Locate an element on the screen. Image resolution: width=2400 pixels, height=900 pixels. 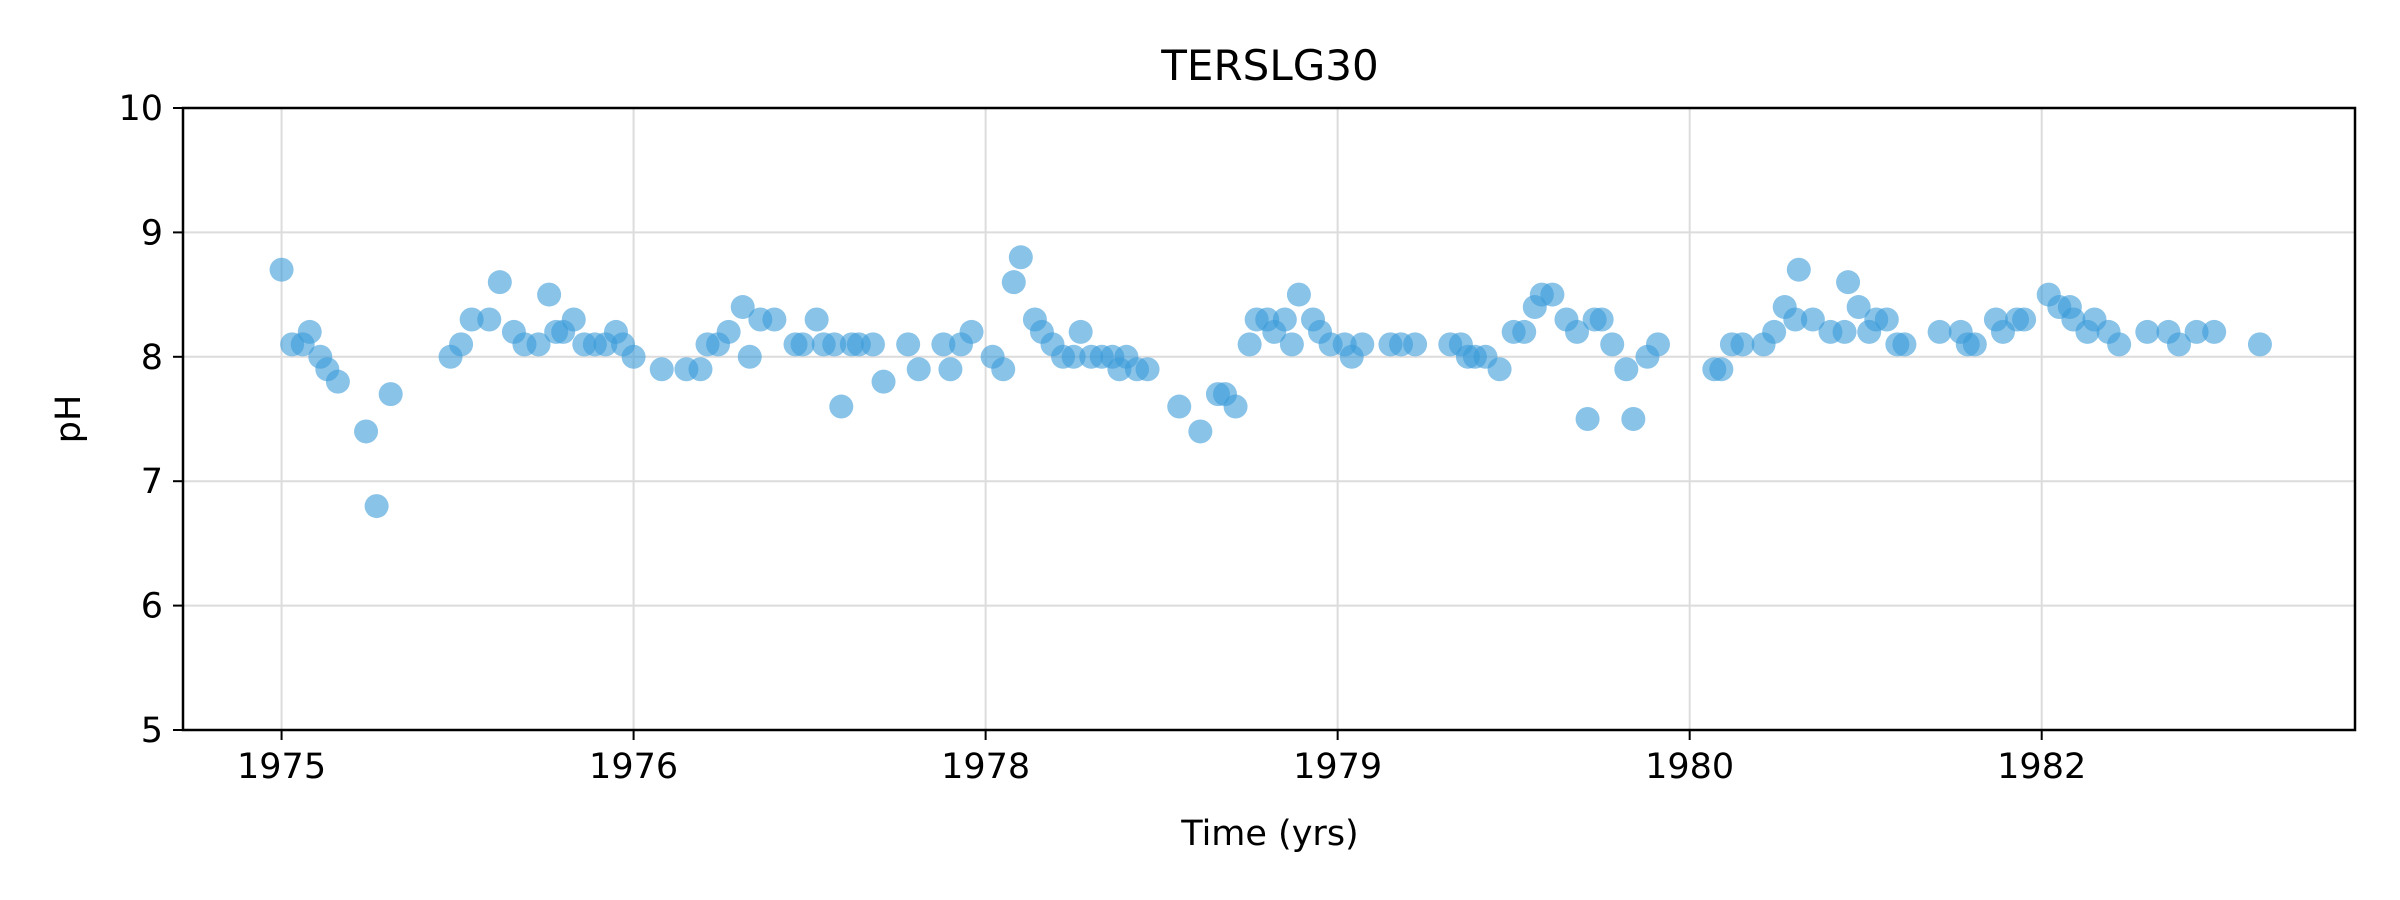
x-tick-label: 1982 is located at coordinates (2041, 767).